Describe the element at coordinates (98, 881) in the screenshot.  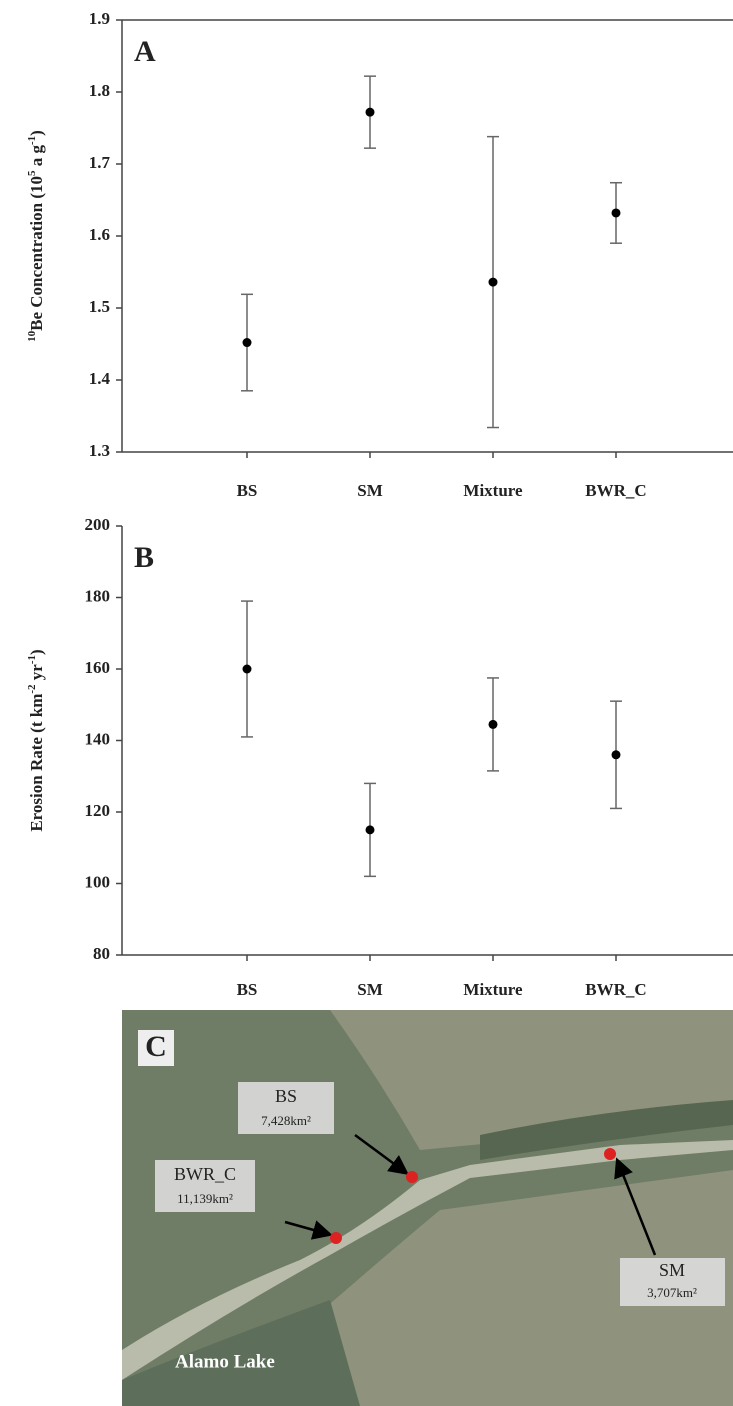
I see `y-tick-label: 100` at that location.